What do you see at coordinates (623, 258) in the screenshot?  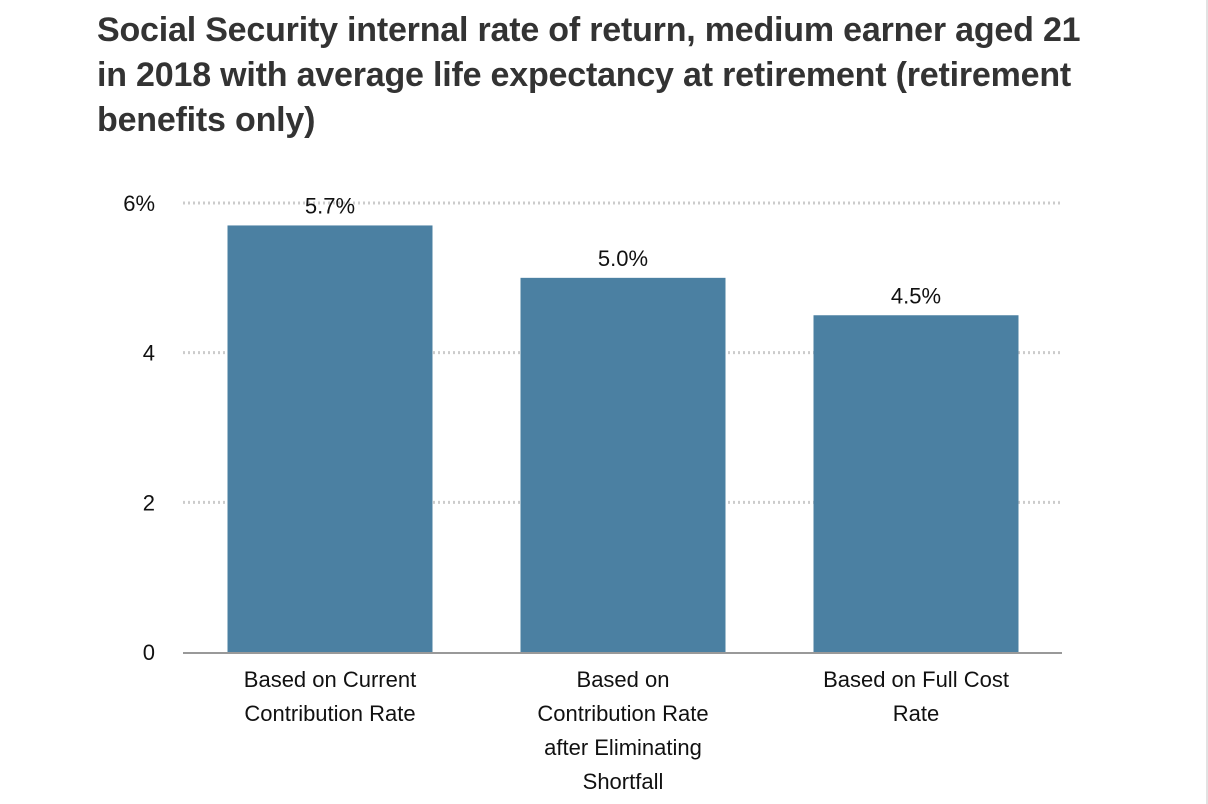 I see `data-label-2: 5.0%` at bounding box center [623, 258].